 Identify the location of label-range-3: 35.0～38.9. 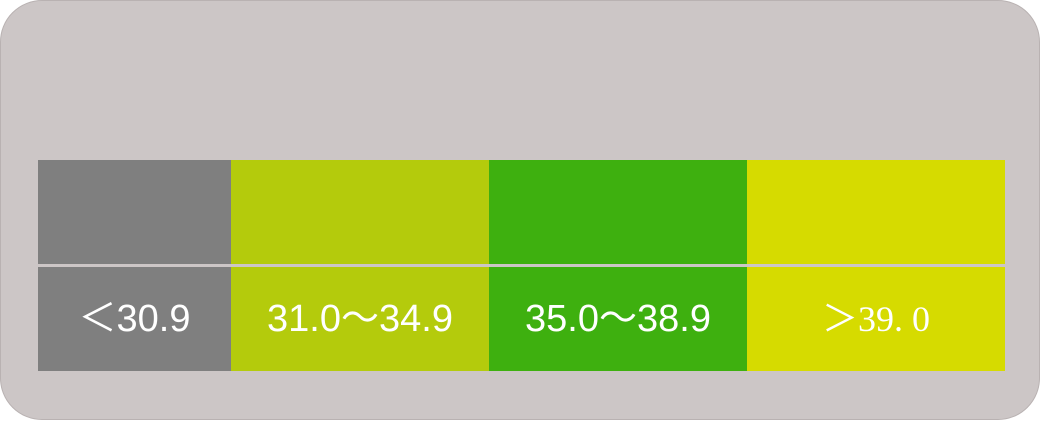
(618, 319).